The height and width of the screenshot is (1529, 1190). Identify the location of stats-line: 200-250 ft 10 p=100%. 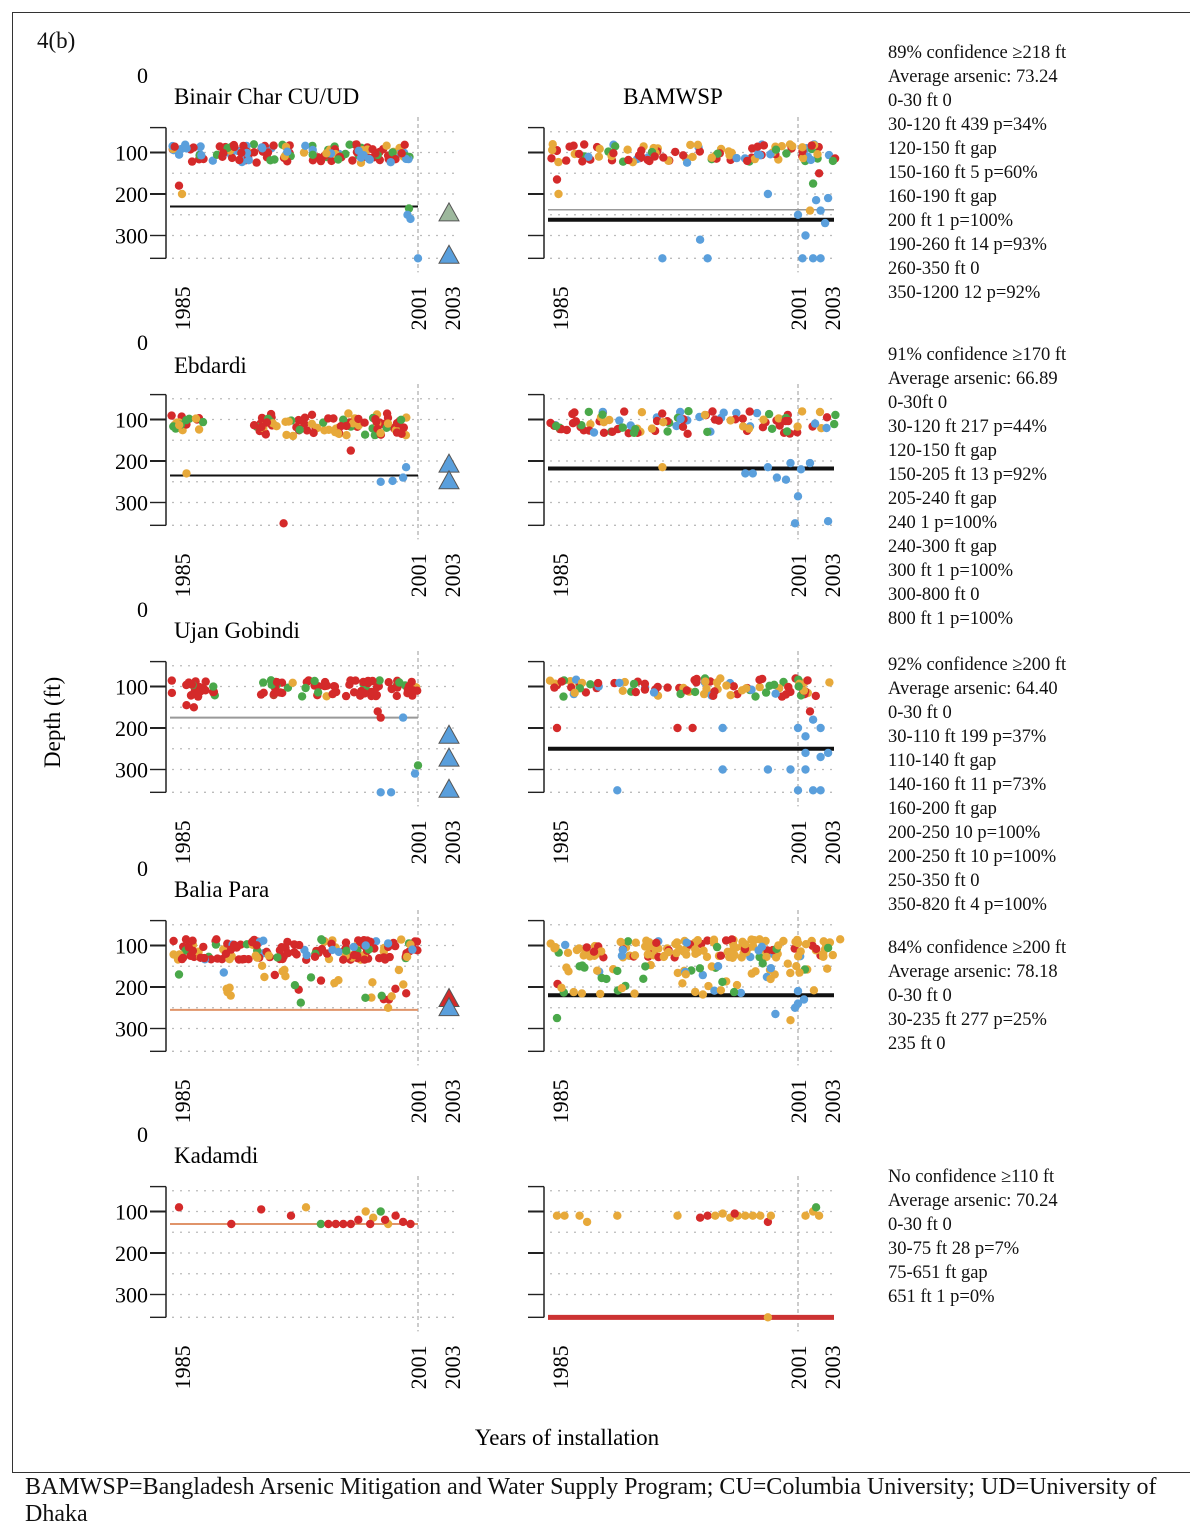
(972, 857).